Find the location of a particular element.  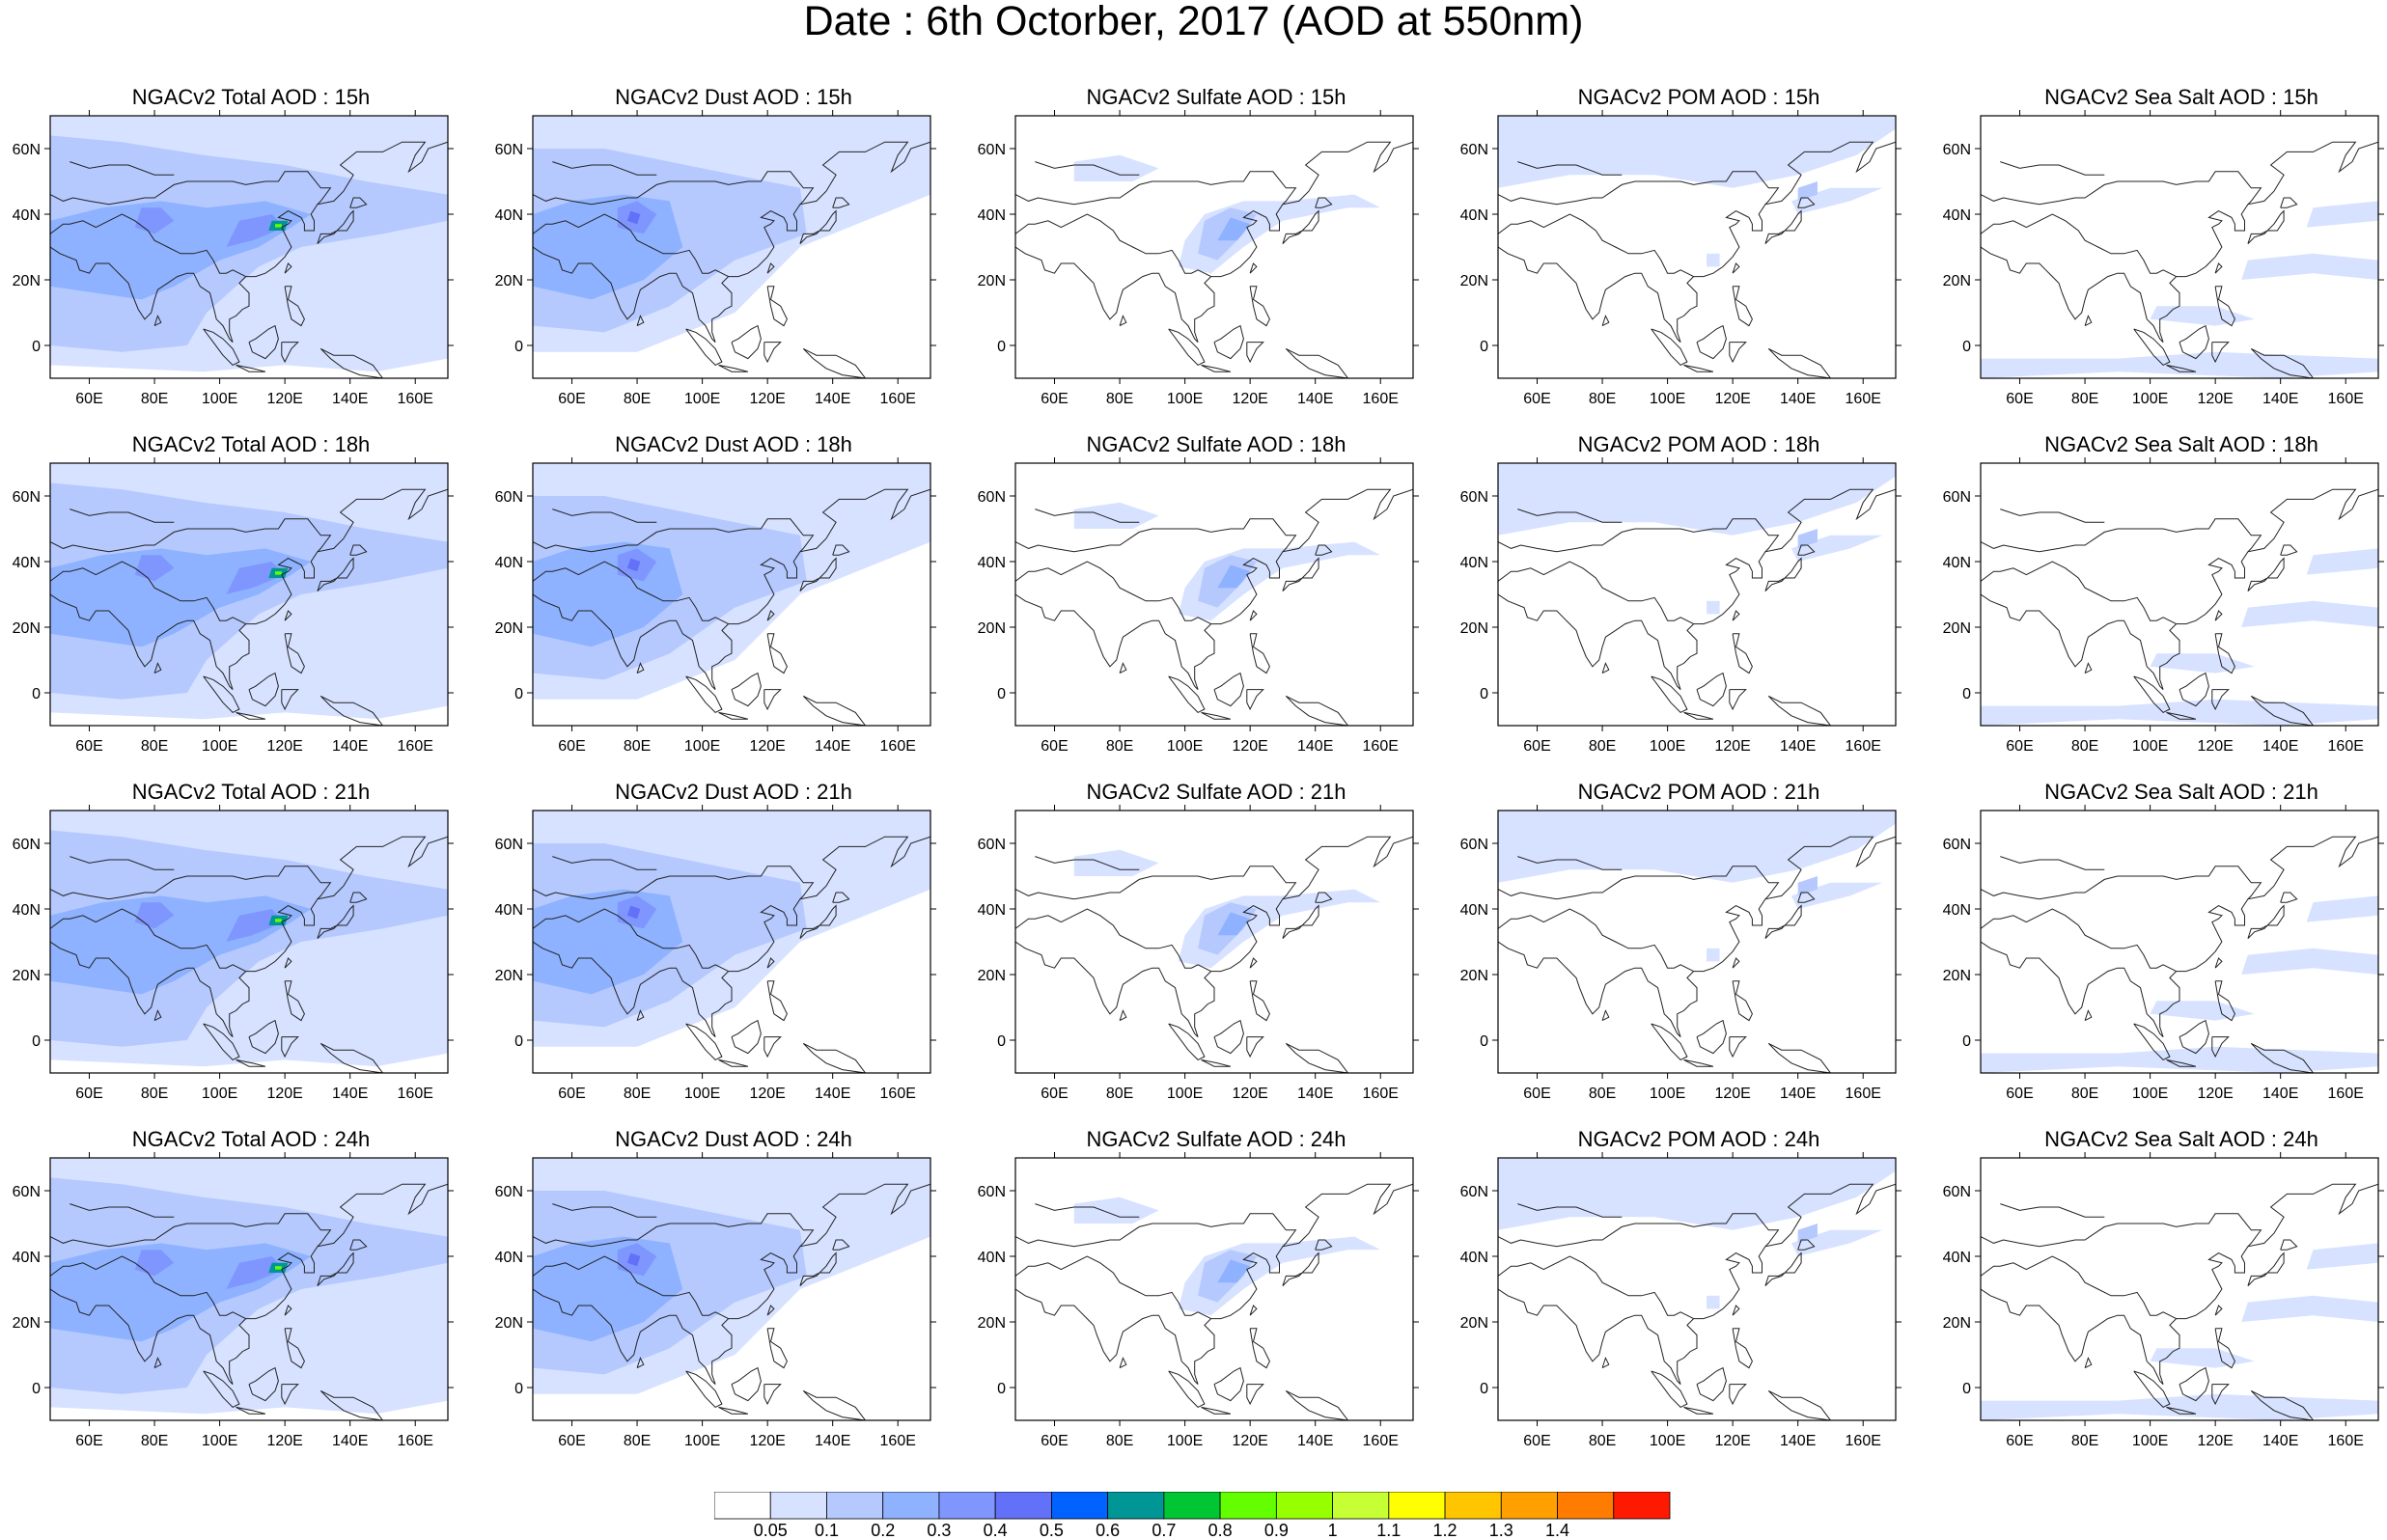

map-frame is located at coordinates (1214, 594).